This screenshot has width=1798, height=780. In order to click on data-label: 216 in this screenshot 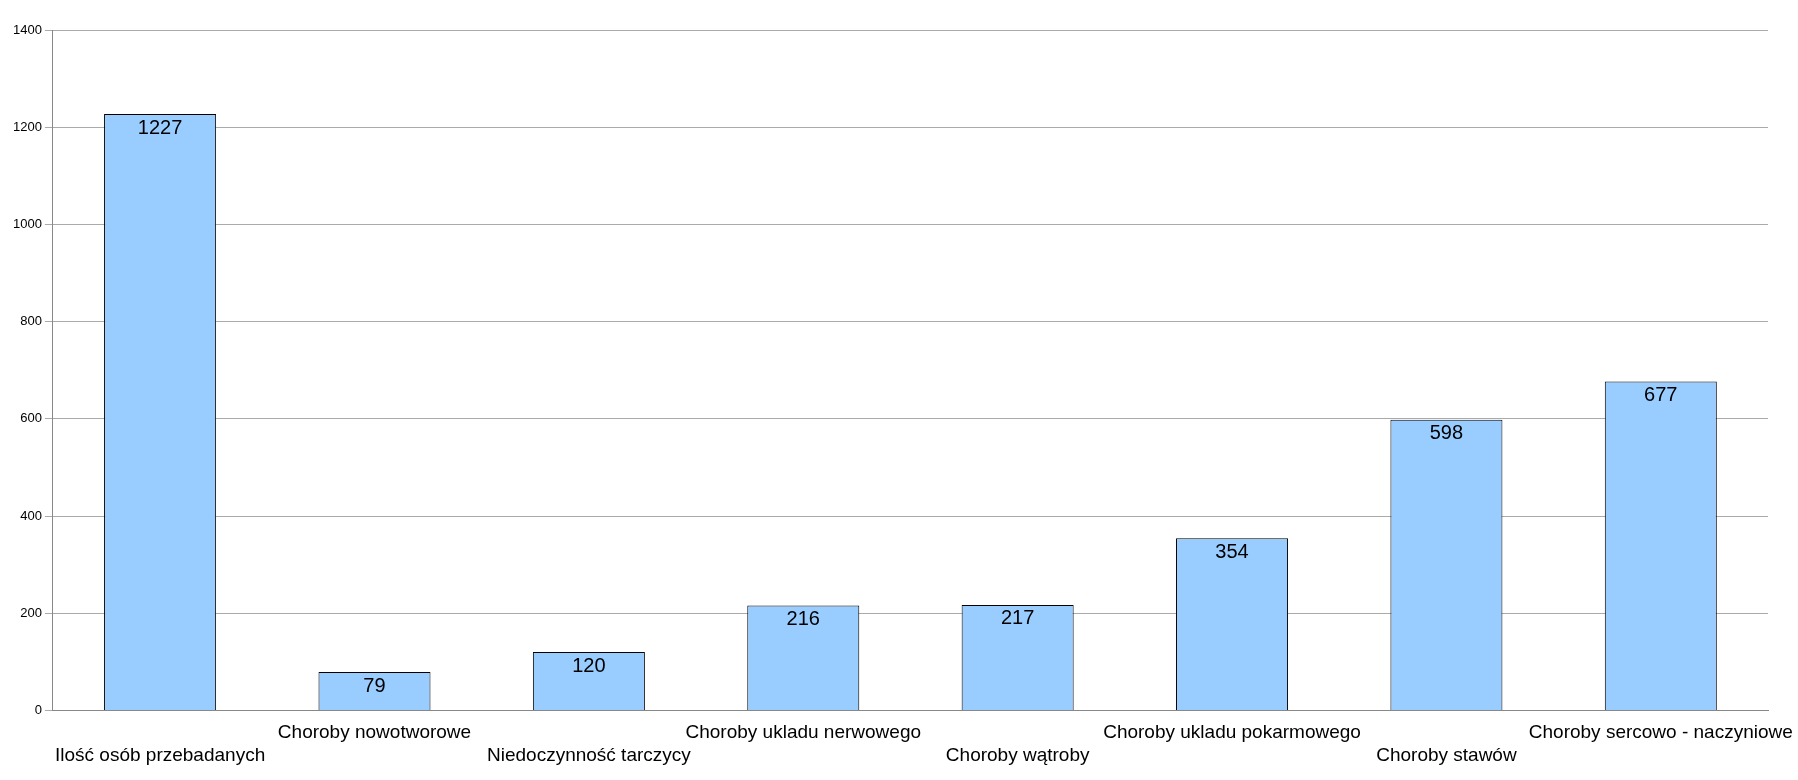, I will do `click(803, 617)`.